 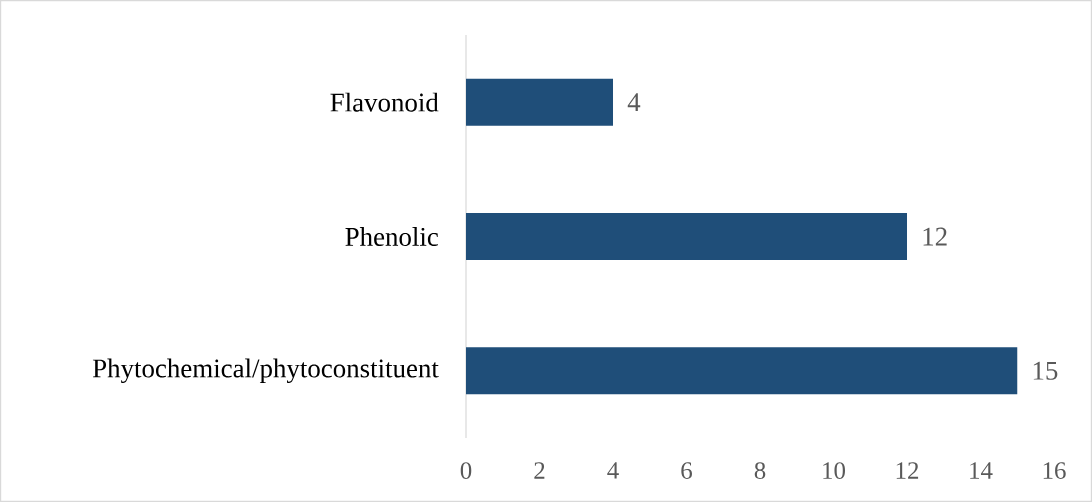 What do you see at coordinates (935, 236) in the screenshot?
I see `data-label: 12` at bounding box center [935, 236].